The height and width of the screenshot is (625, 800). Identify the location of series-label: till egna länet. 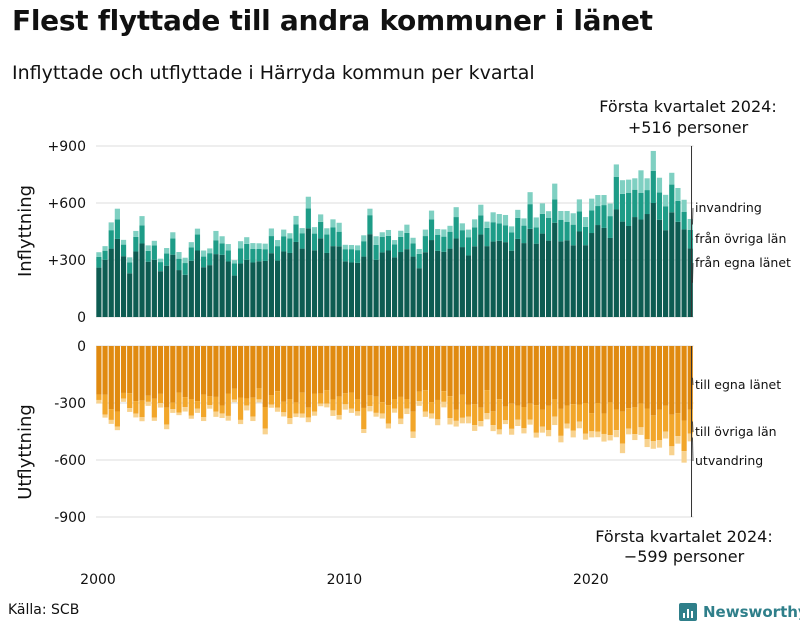
(738, 384).